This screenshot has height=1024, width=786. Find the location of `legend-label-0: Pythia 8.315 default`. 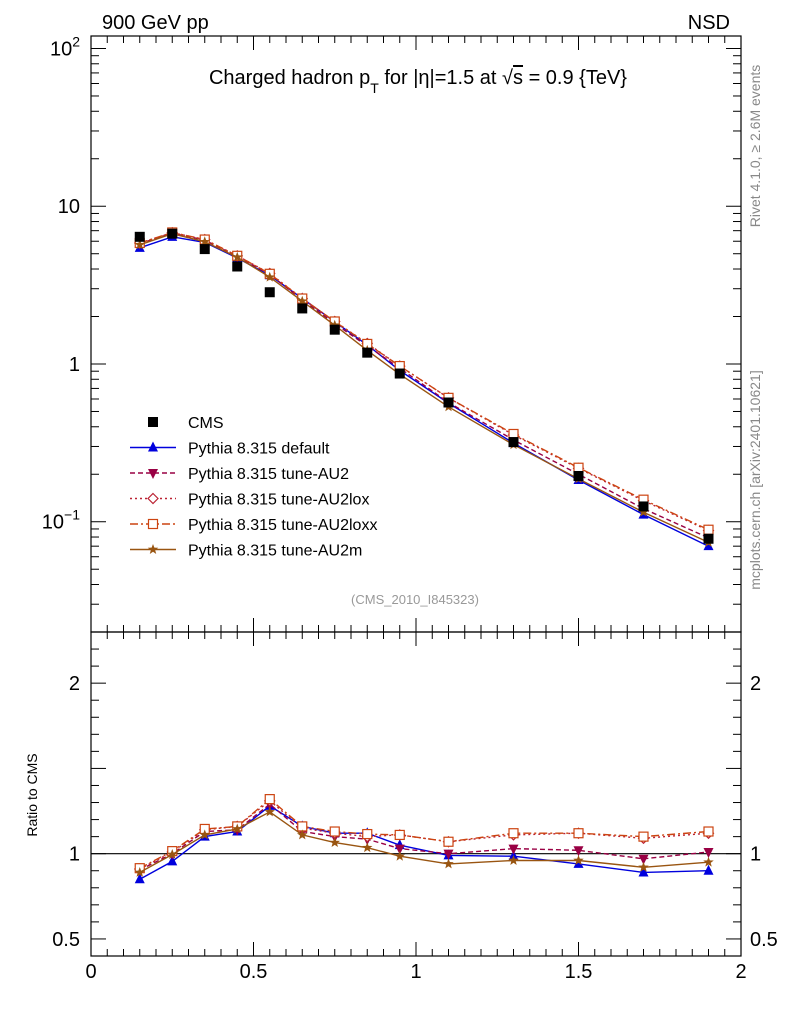

legend-label-0: Pythia 8.315 default is located at coordinates (259, 449).